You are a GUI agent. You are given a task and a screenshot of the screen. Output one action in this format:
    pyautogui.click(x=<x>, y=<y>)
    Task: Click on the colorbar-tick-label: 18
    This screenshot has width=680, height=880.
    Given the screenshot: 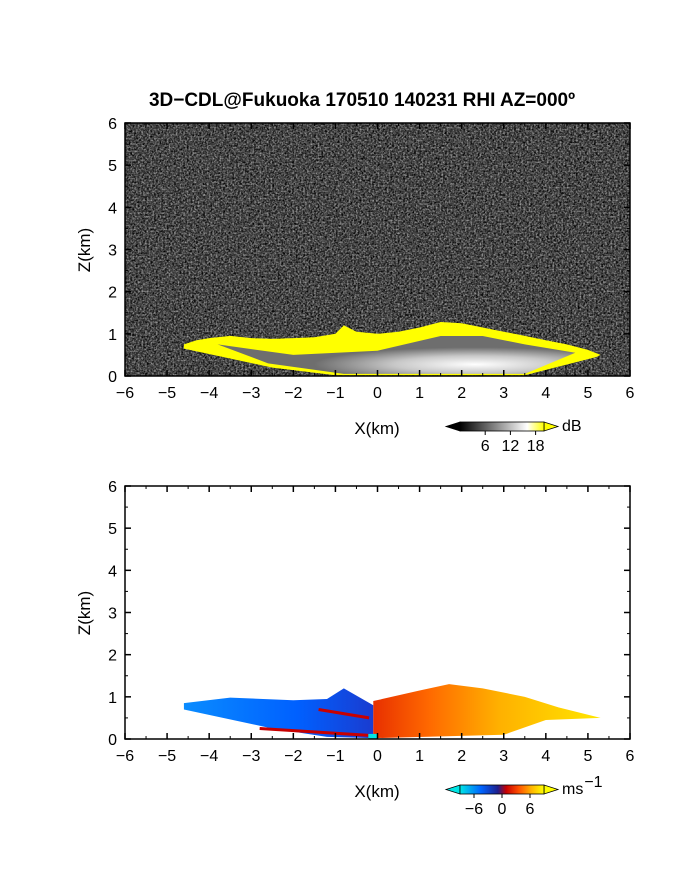 What is the action you would take?
    pyautogui.click(x=536, y=446)
    